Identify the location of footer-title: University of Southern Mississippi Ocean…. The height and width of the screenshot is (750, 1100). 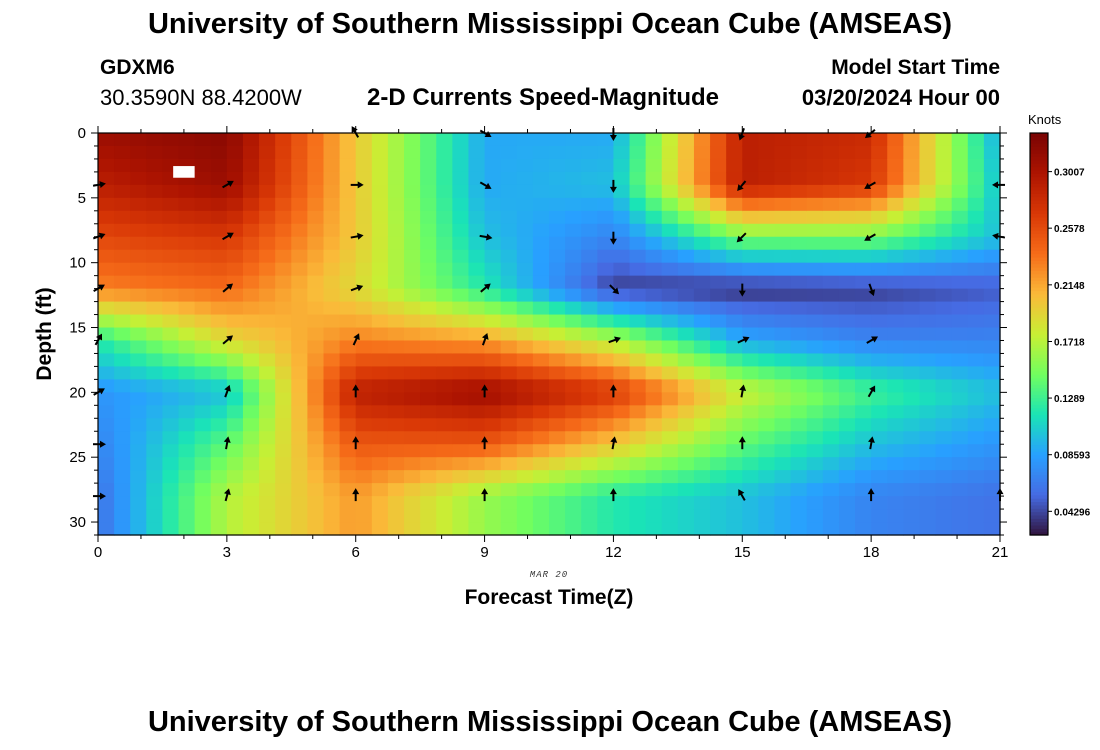
(550, 722).